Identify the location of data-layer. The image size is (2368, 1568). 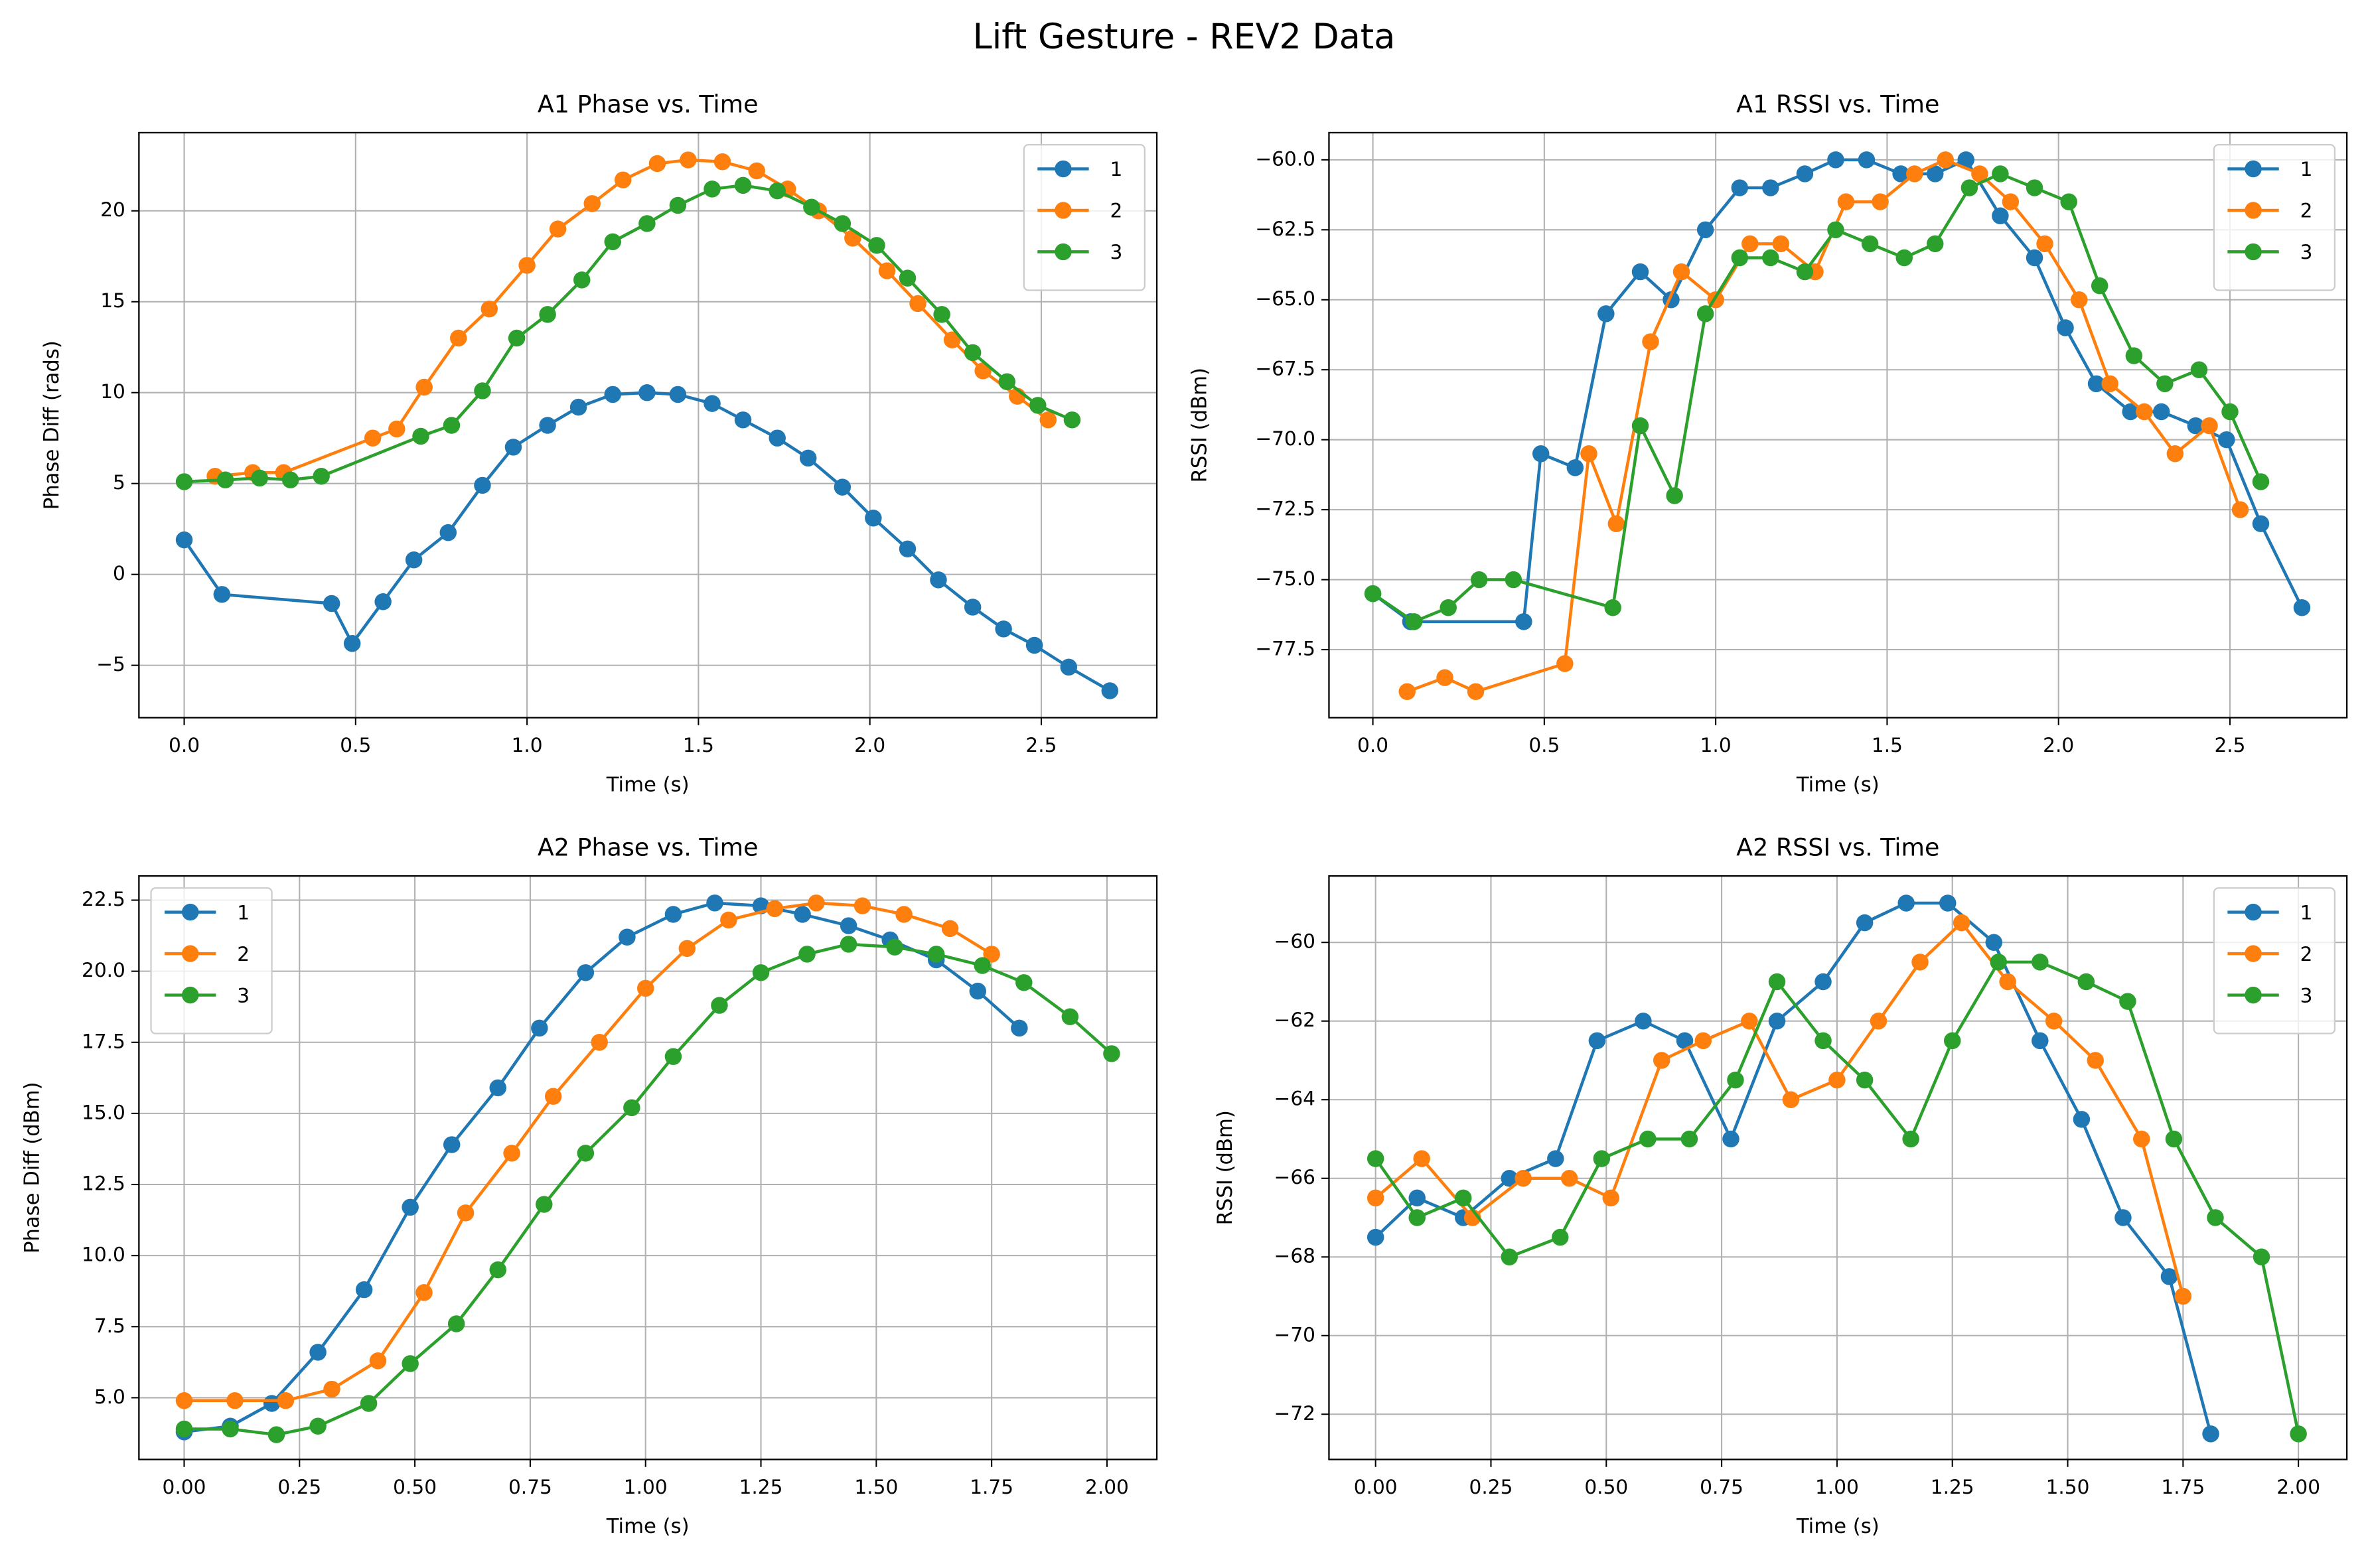
(647, 1168).